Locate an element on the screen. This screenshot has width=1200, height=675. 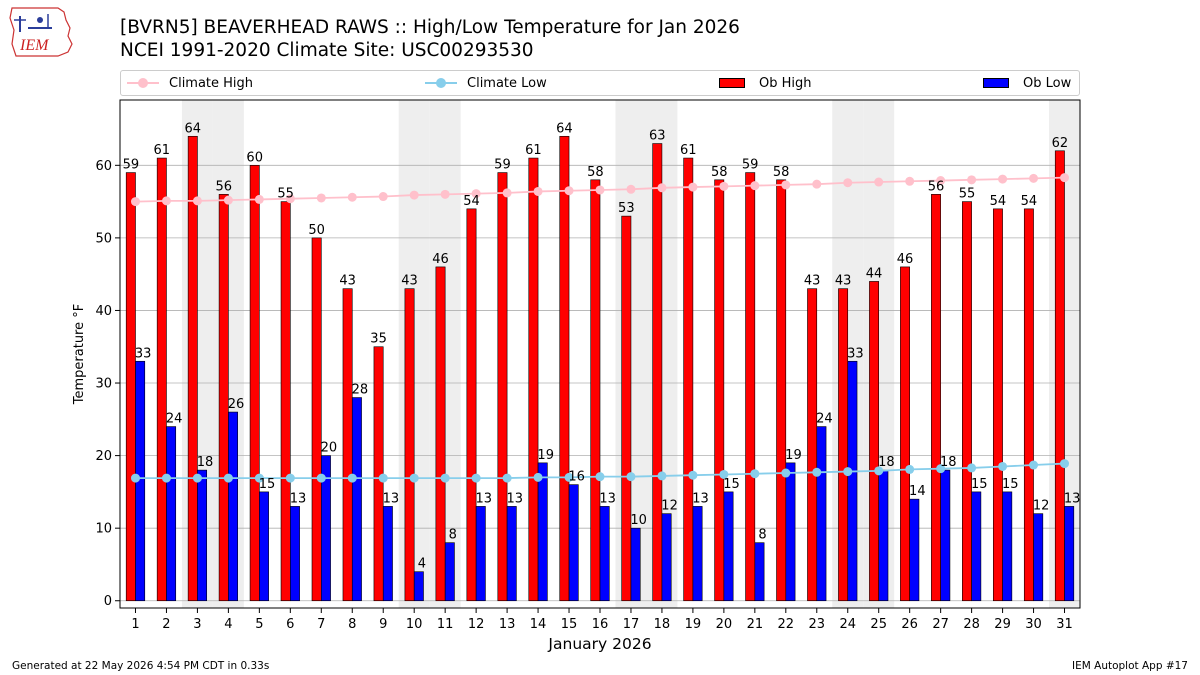
x-tick-label-12: 12 is located at coordinates (476, 624).